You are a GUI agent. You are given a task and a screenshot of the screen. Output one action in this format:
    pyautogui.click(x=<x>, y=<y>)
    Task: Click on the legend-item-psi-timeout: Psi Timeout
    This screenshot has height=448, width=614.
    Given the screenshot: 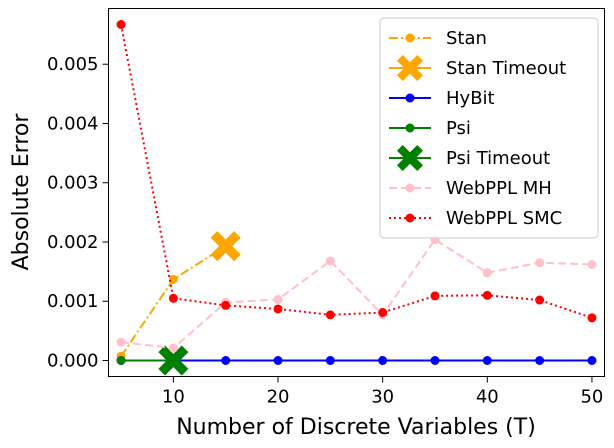 What is the action you would take?
    pyautogui.click(x=469, y=158)
    